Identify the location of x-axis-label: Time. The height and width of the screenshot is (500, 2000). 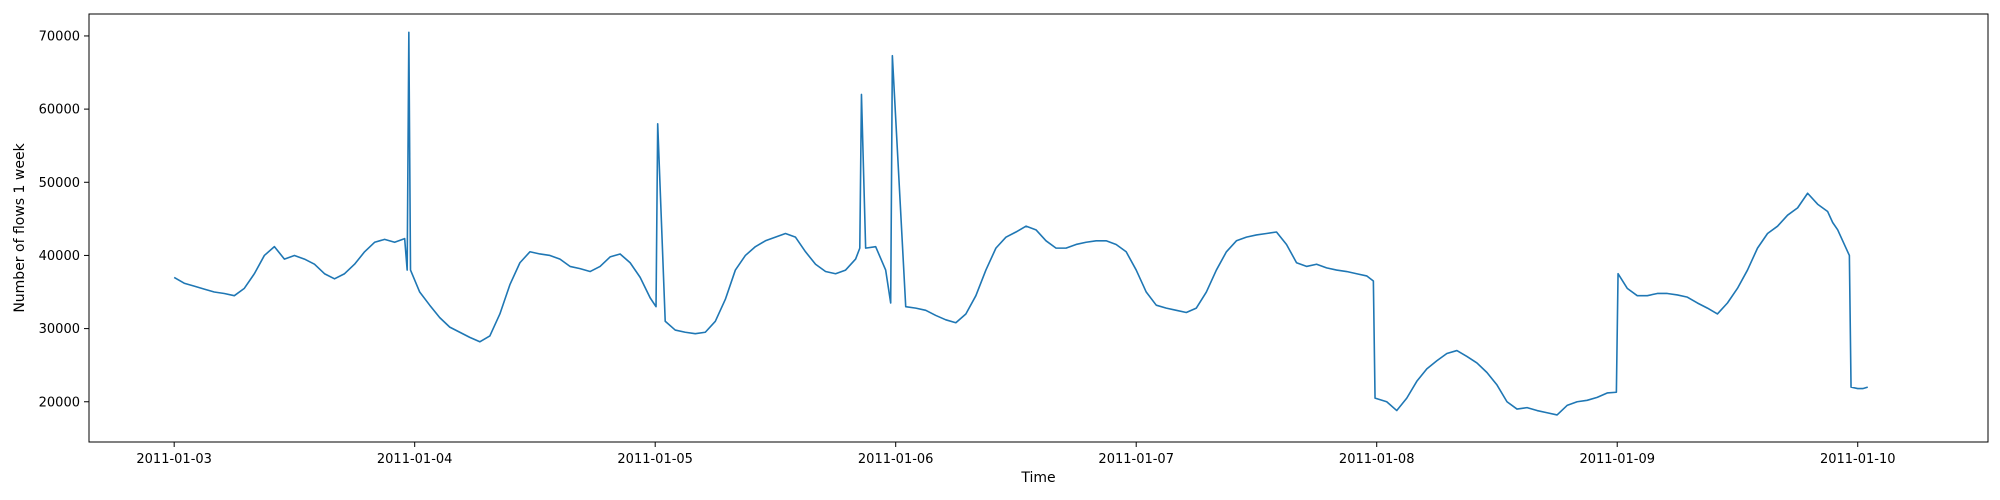
(1037, 478).